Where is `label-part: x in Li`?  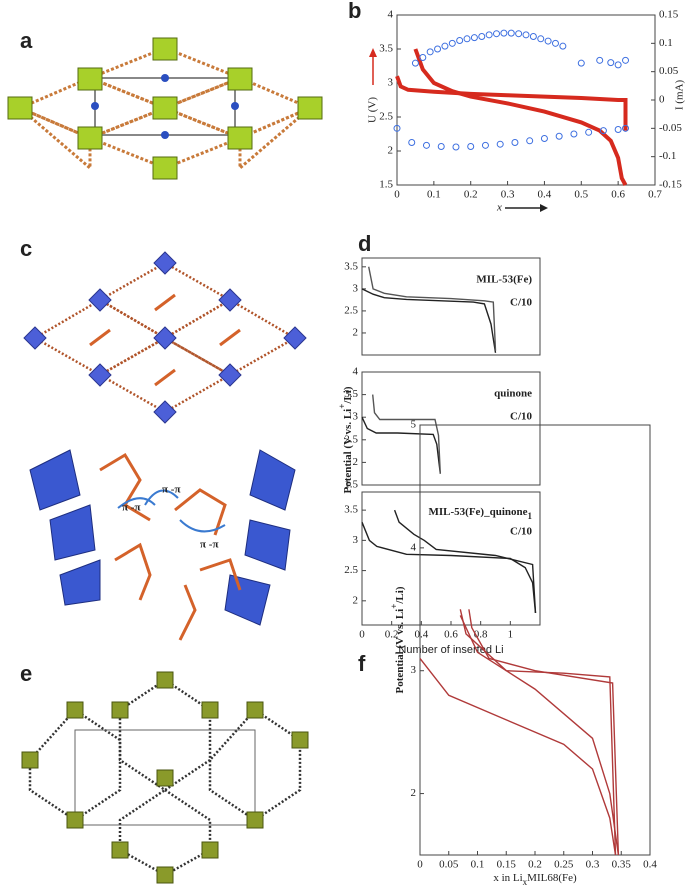 label-part: x in Li is located at coordinates (507, 878).